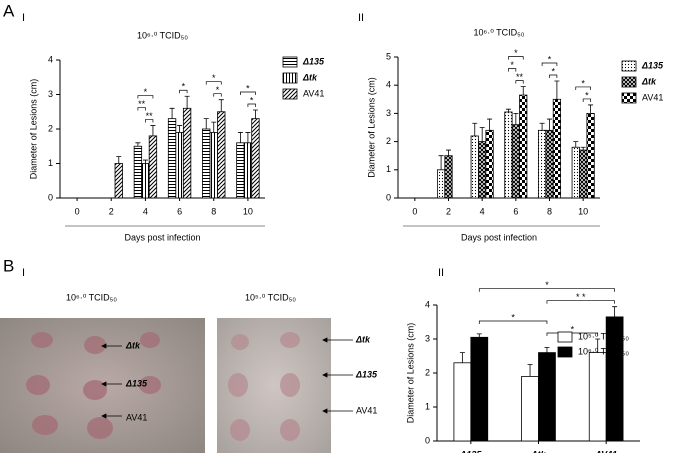  What do you see at coordinates (448, 211) in the screenshot?
I see `x-tick-label: 2` at bounding box center [448, 211].